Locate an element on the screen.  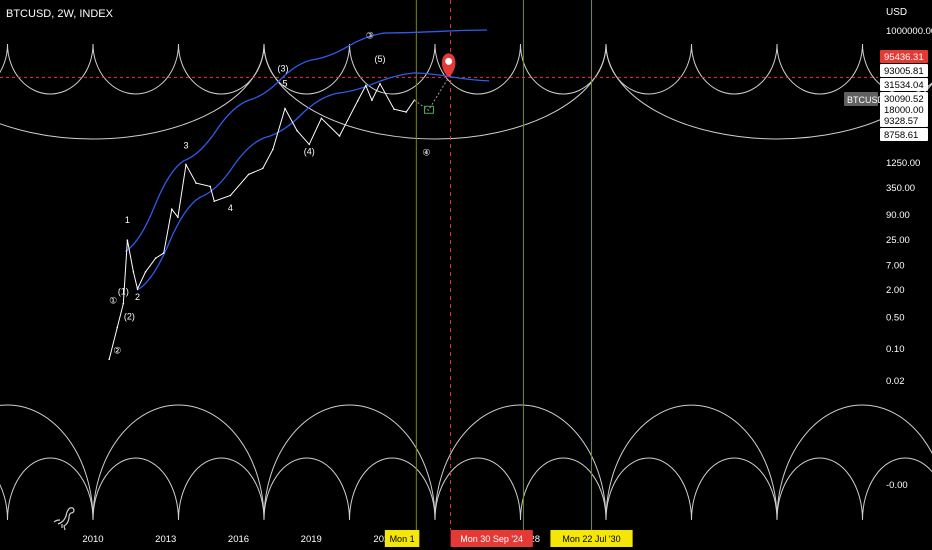
wave-label: 5 is located at coordinates (284, 84).